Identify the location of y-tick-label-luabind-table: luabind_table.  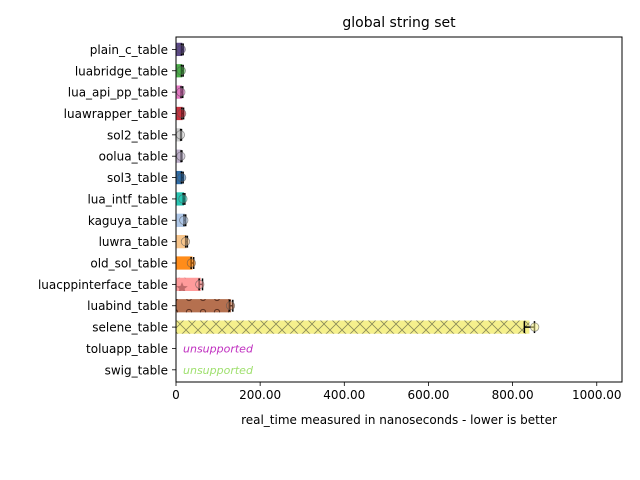
(127, 306).